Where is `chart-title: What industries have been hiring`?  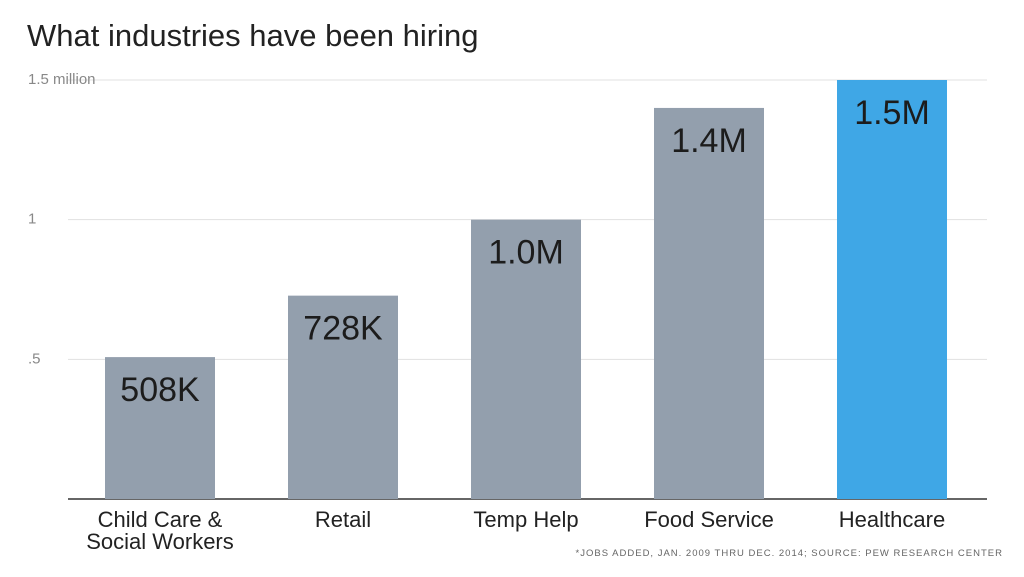 chart-title: What industries have been hiring is located at coordinates (252, 35).